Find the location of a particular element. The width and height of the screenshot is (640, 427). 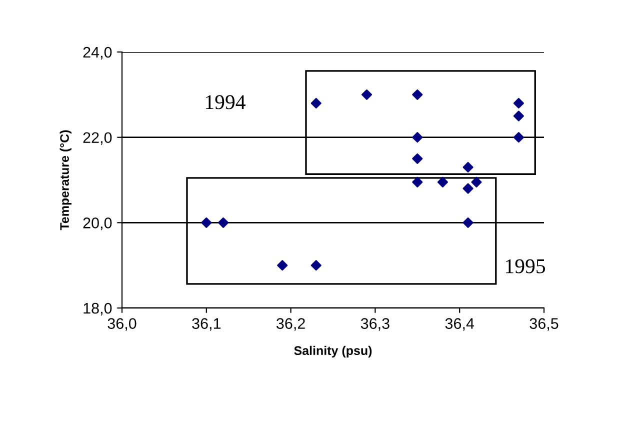

y-axis-title: Temperature (°C) is located at coordinates (66, 180).